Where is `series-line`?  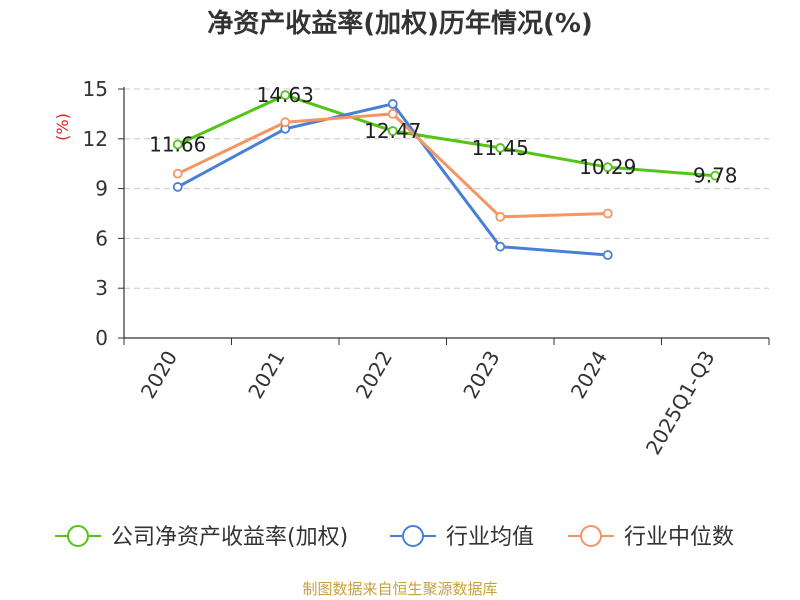
series-line is located at coordinates (446, 135).